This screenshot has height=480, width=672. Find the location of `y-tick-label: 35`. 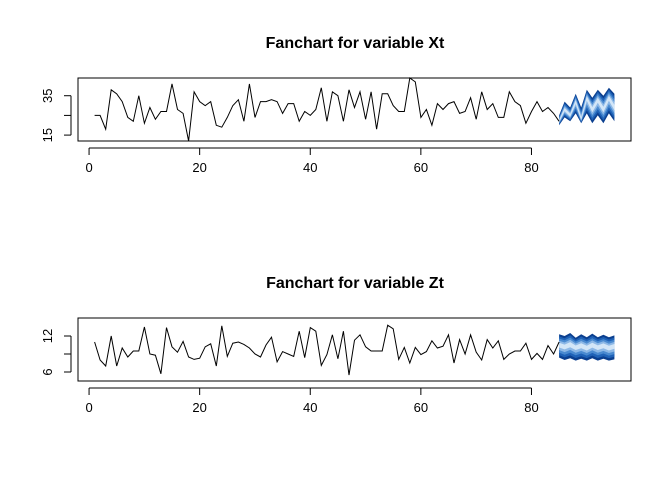

y-tick-label: 35 is located at coordinates (47, 95).